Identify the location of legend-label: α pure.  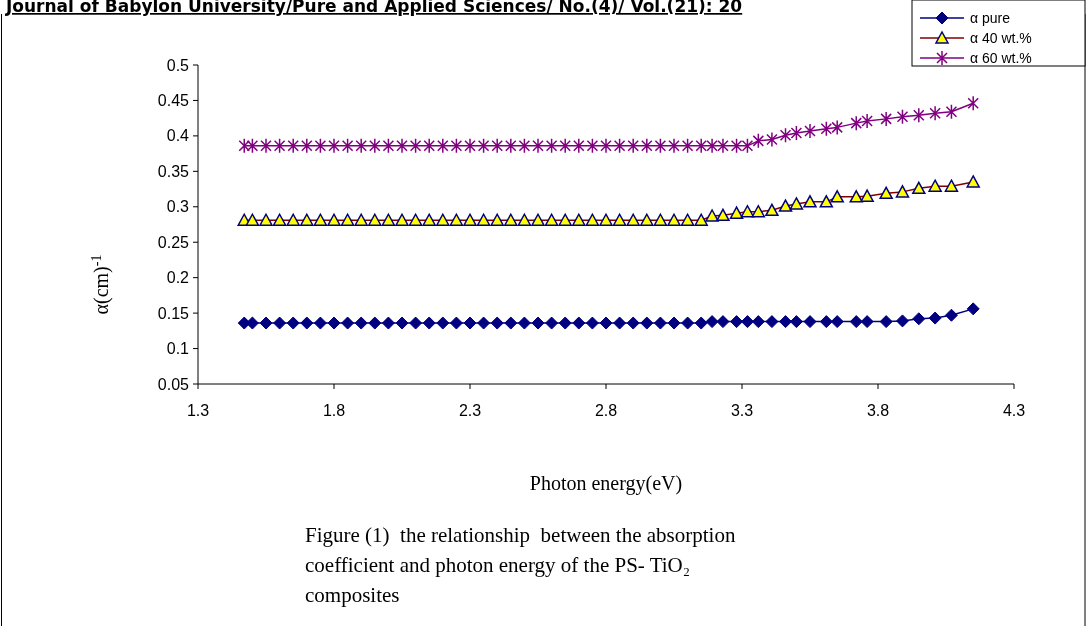
(990, 17).